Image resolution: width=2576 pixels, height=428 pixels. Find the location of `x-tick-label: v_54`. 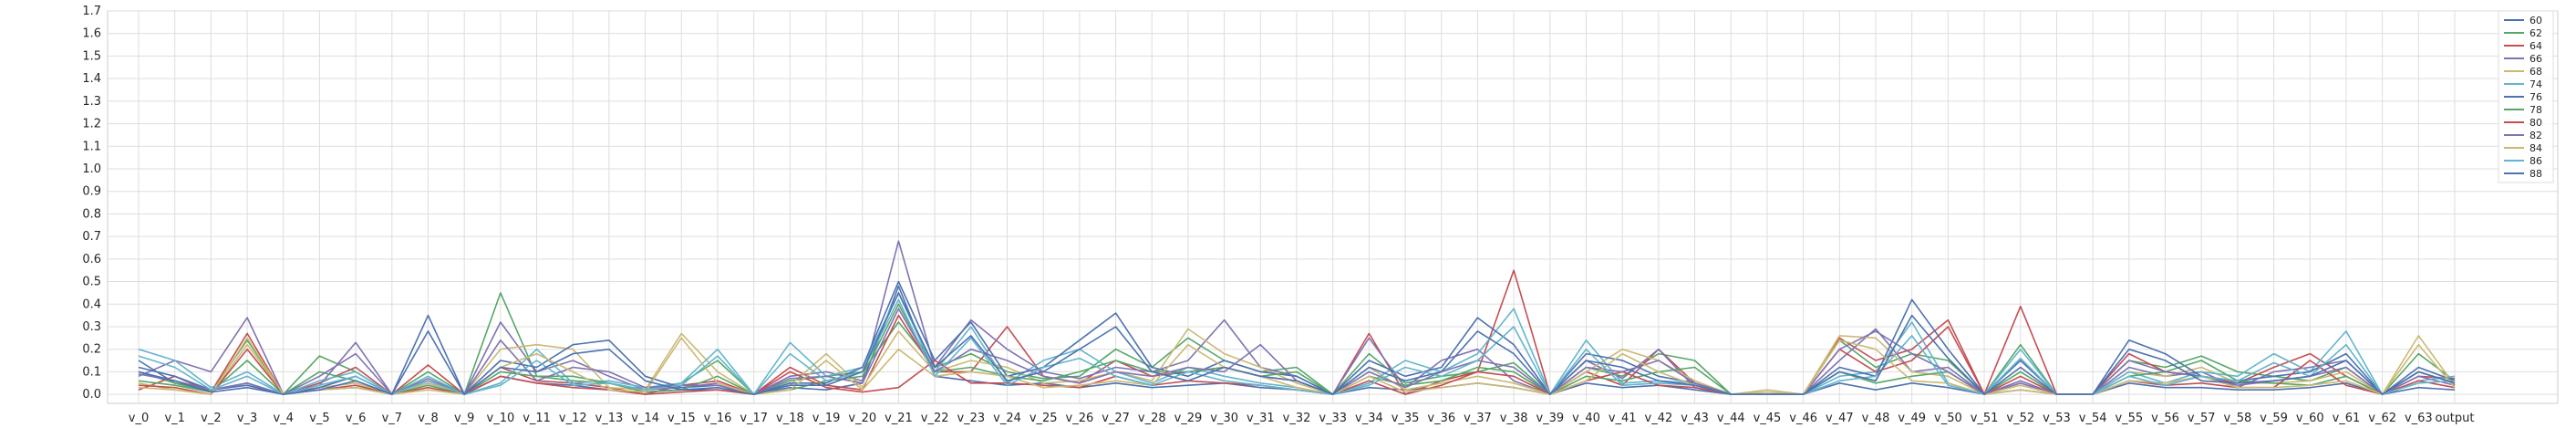

x-tick-label: v_54 is located at coordinates (2093, 418).